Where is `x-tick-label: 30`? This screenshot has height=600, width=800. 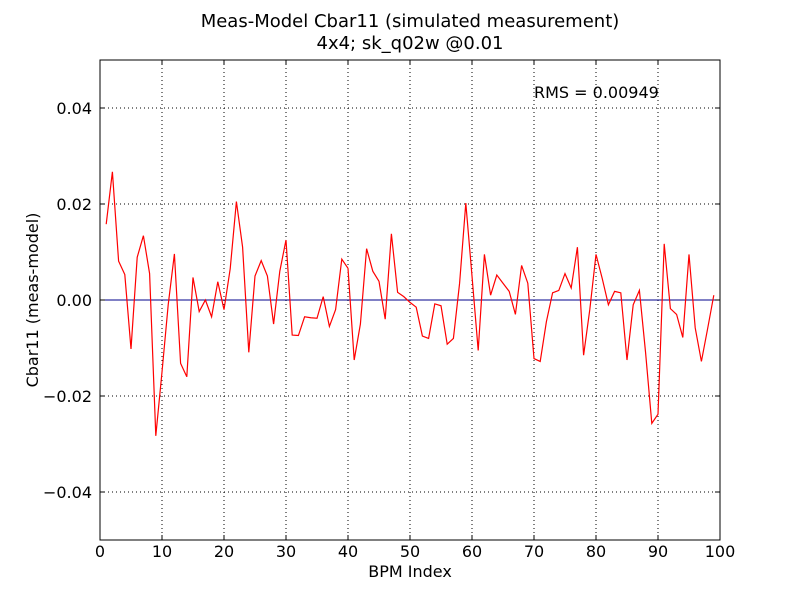
x-tick-label: 30 is located at coordinates (286, 551).